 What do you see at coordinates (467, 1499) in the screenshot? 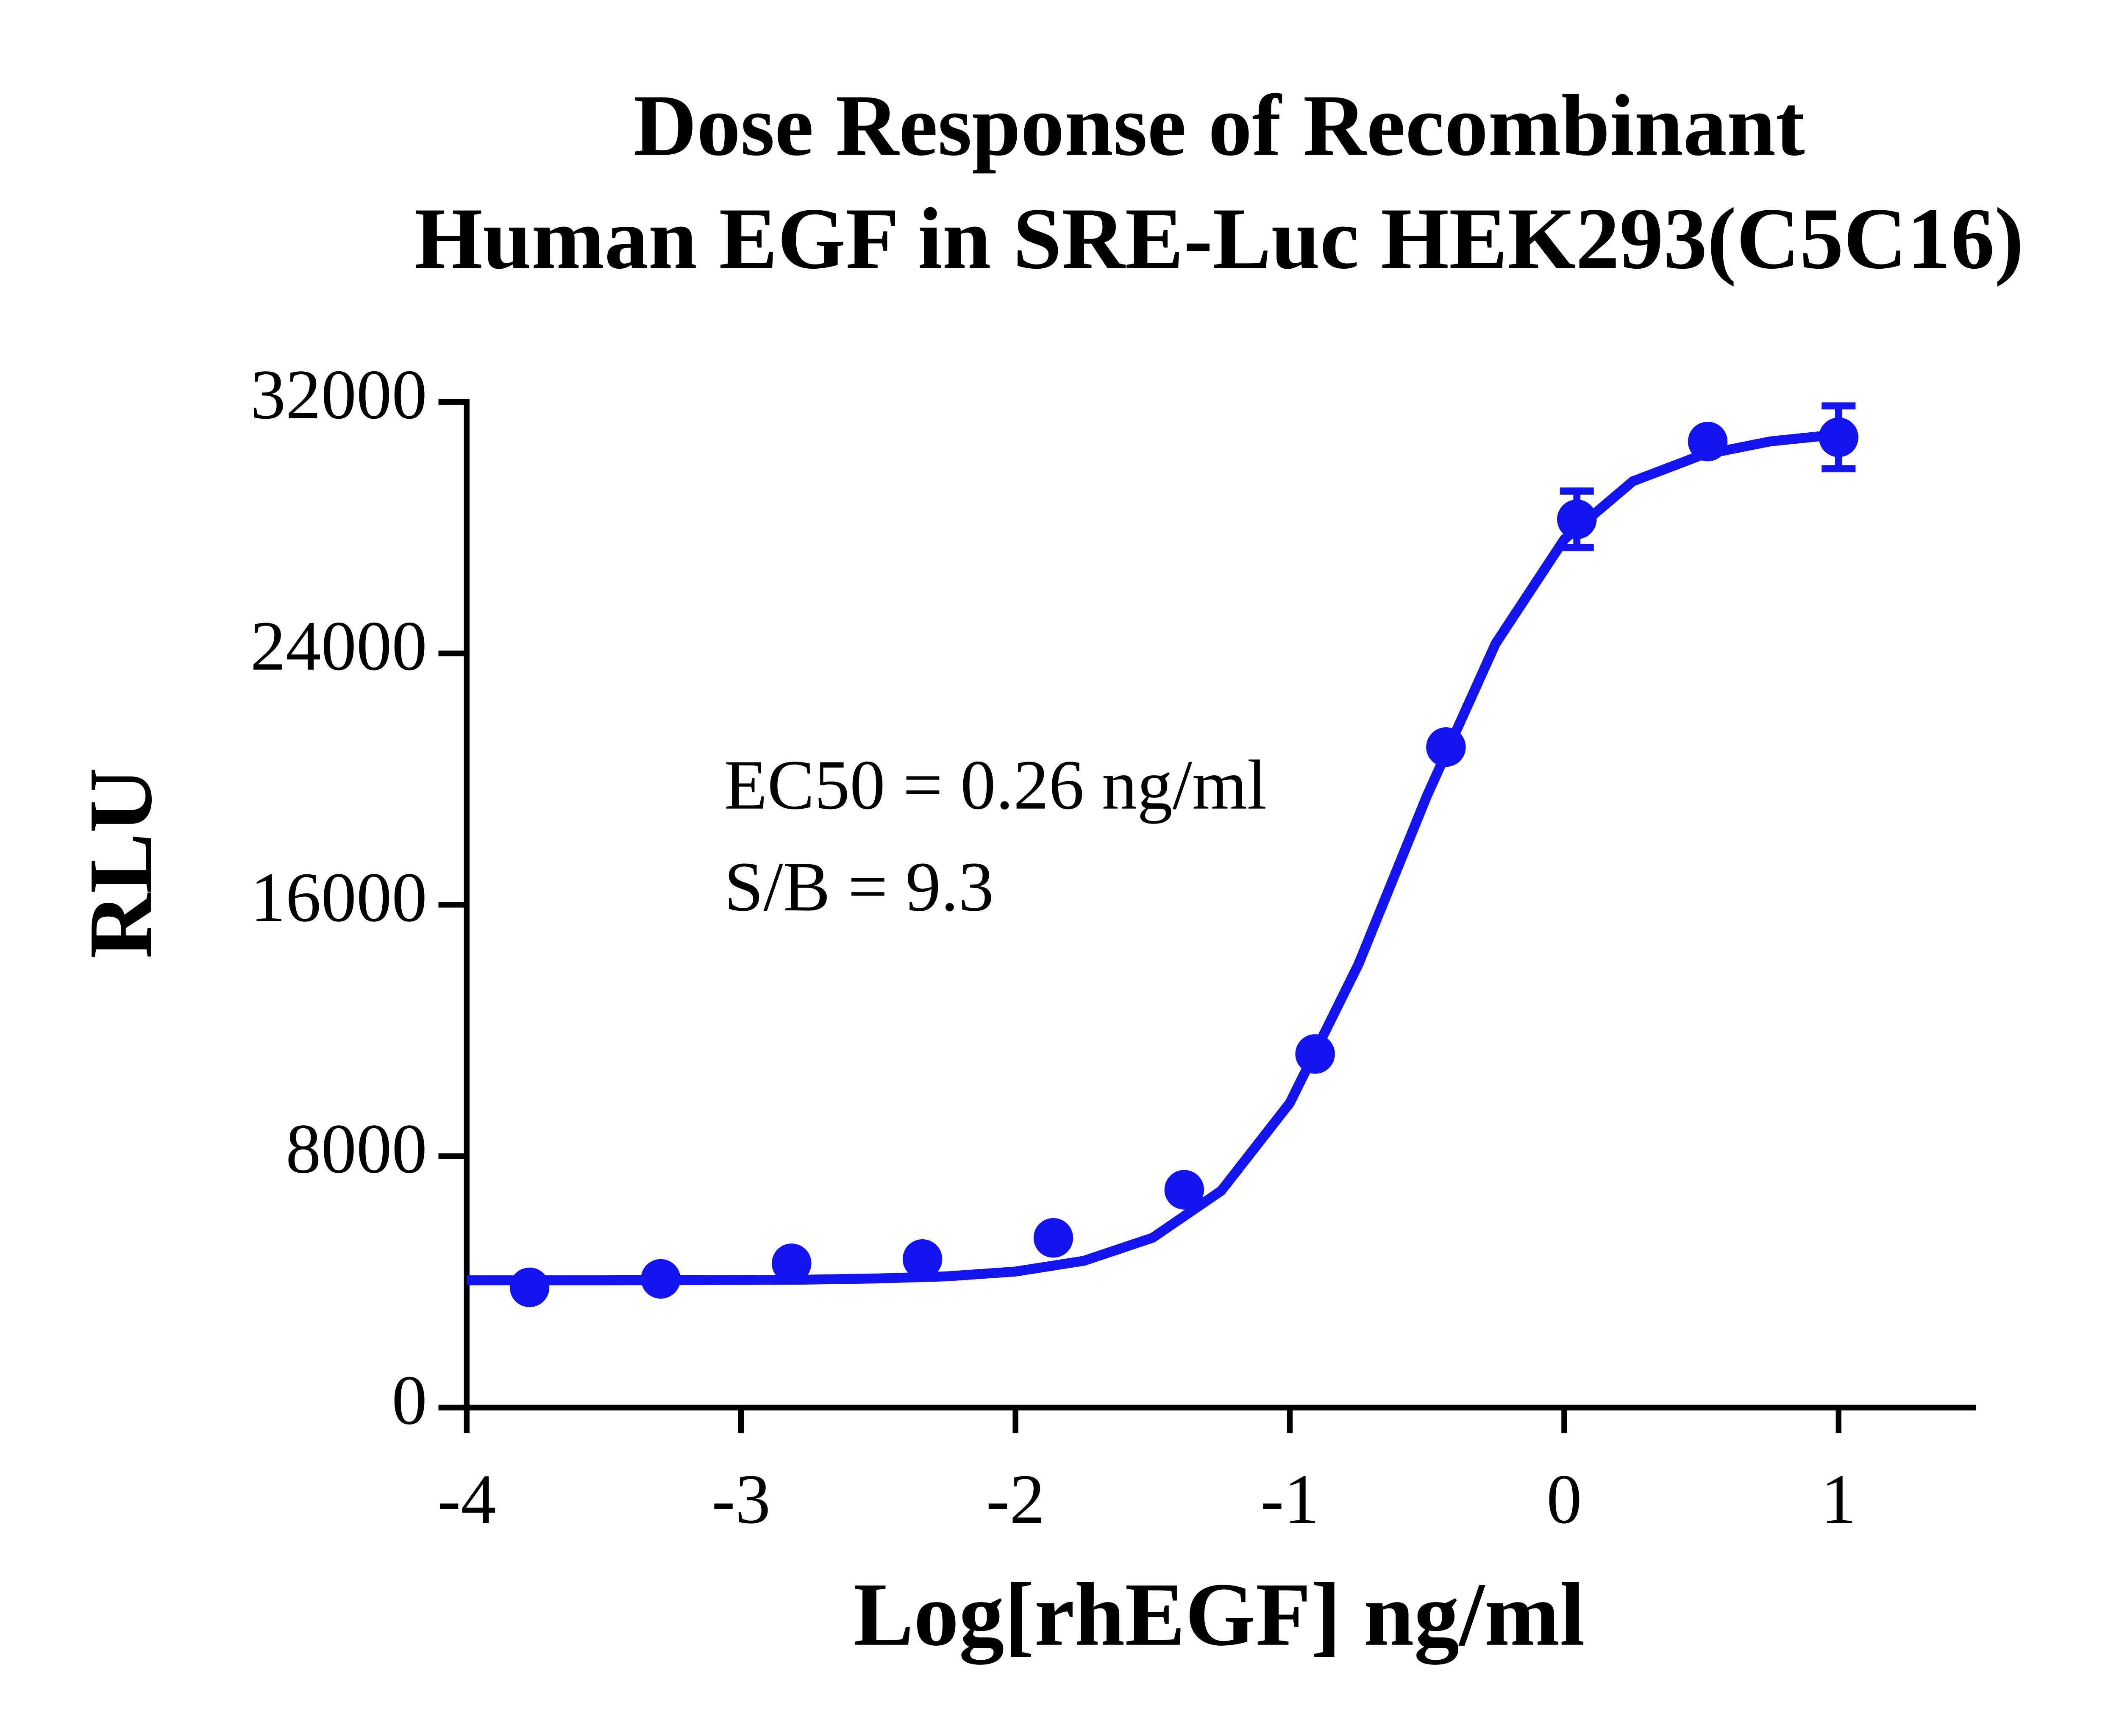
I see `x-tick-label: -4` at bounding box center [467, 1499].